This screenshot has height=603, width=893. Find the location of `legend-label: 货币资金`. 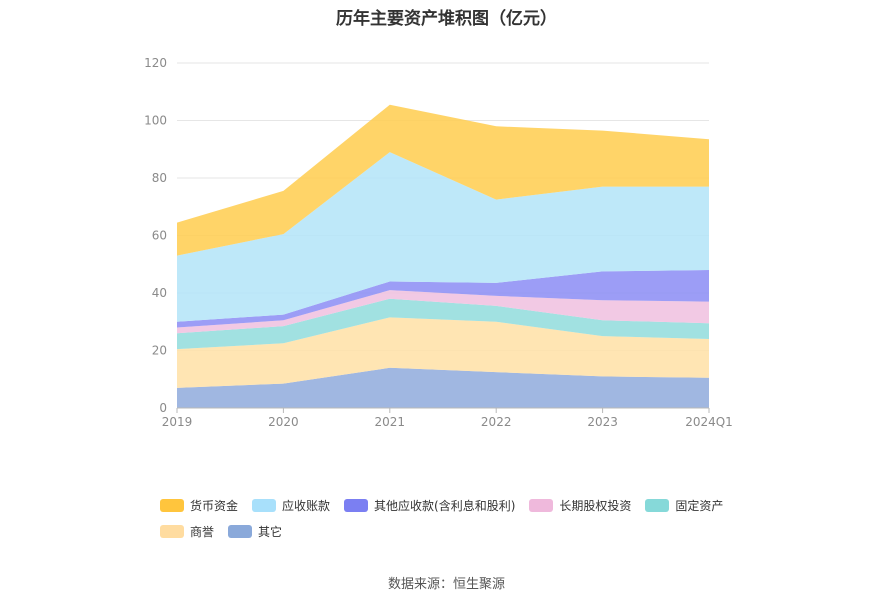

legend-label: 货币资金 is located at coordinates (214, 505).